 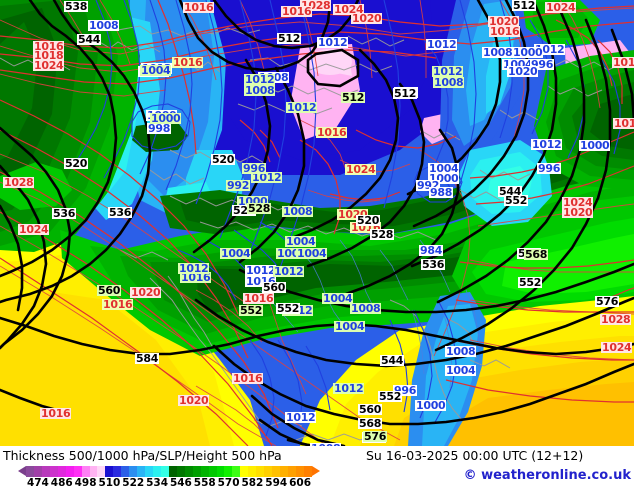 What do you see at coordinates (109, 483) in the screenshot?
I see `colorbar-tick: 510` at bounding box center [109, 483].